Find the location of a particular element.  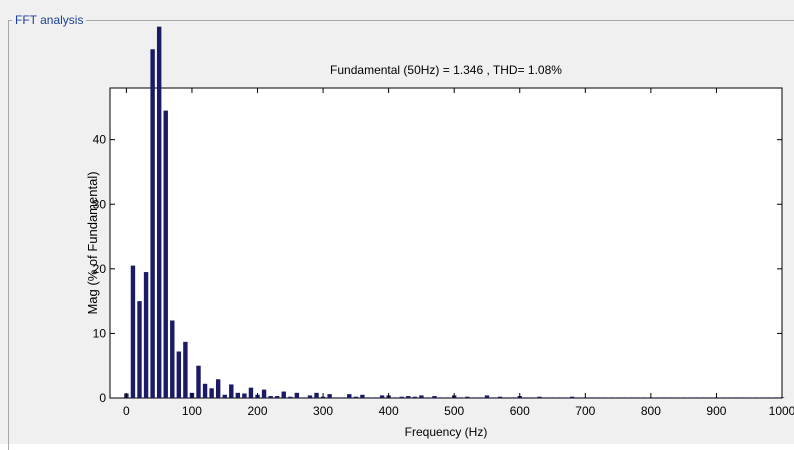

y-tick-label-30: 30 is located at coordinates (100, 204).